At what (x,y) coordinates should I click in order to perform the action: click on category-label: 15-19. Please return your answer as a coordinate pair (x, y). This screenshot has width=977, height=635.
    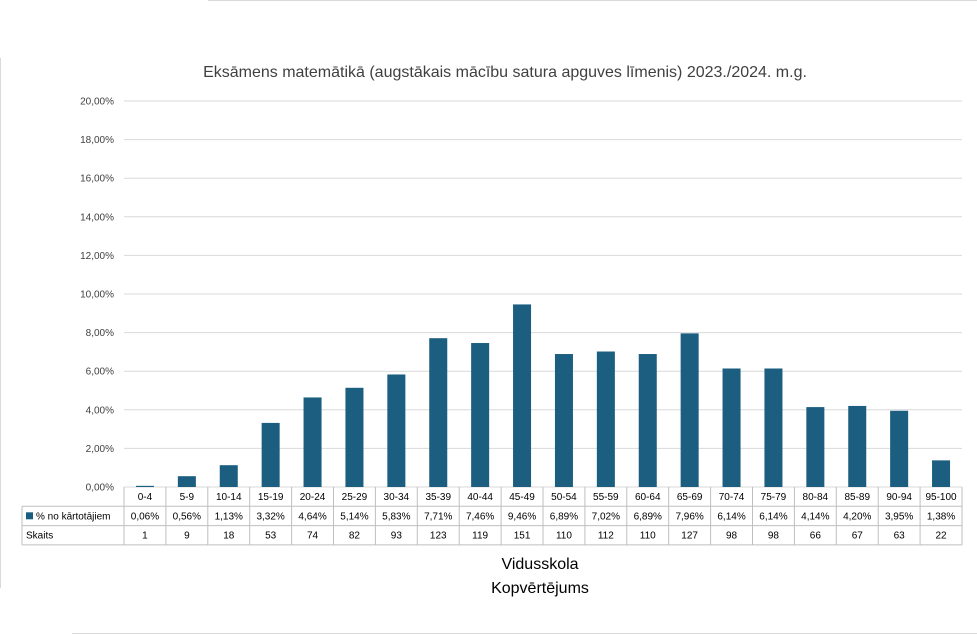
    Looking at the image, I should click on (271, 497).